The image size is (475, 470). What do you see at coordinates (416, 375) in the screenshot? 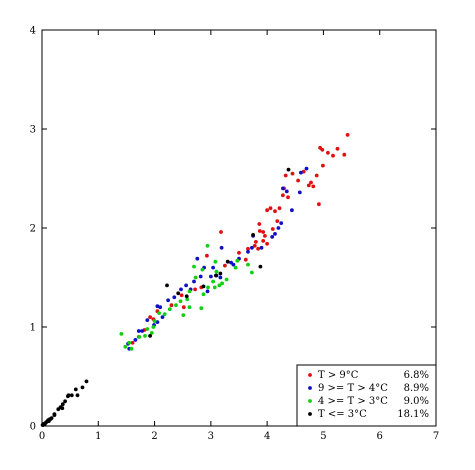
I see `legend-percent: 6.8%` at bounding box center [416, 375].